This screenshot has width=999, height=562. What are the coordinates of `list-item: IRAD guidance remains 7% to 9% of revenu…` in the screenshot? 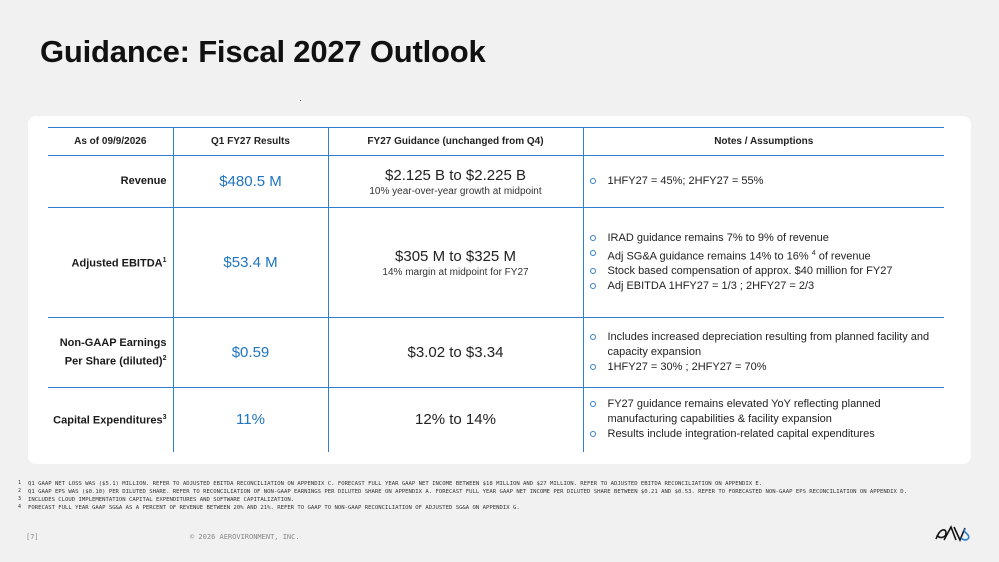 It's located at (767, 238).